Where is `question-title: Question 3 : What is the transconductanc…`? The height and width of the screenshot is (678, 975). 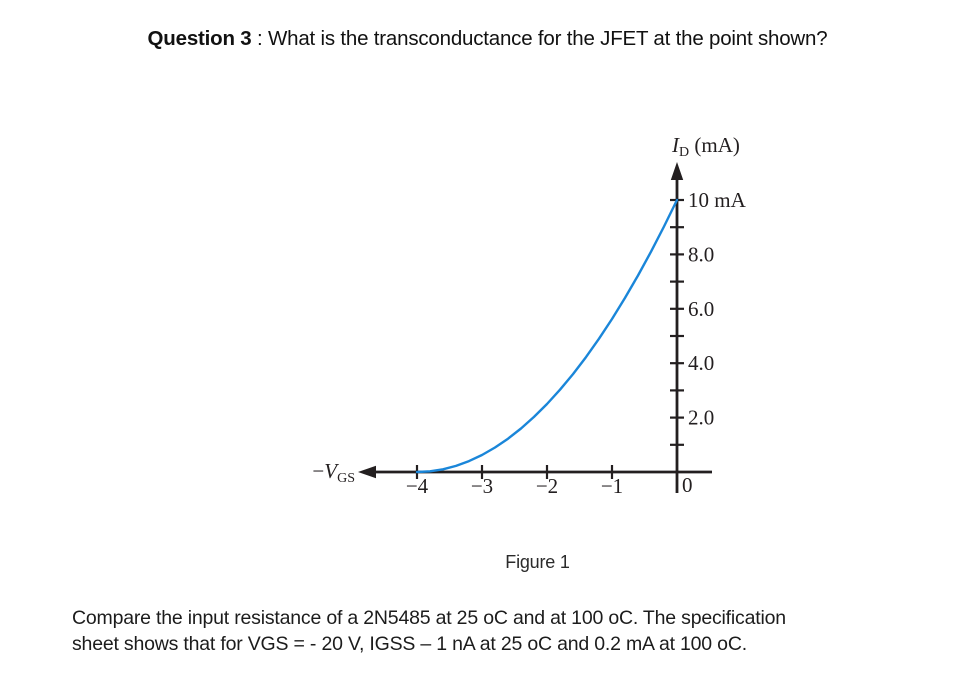 question-title: Question 3 : What is the transconductanc… is located at coordinates (487, 39).